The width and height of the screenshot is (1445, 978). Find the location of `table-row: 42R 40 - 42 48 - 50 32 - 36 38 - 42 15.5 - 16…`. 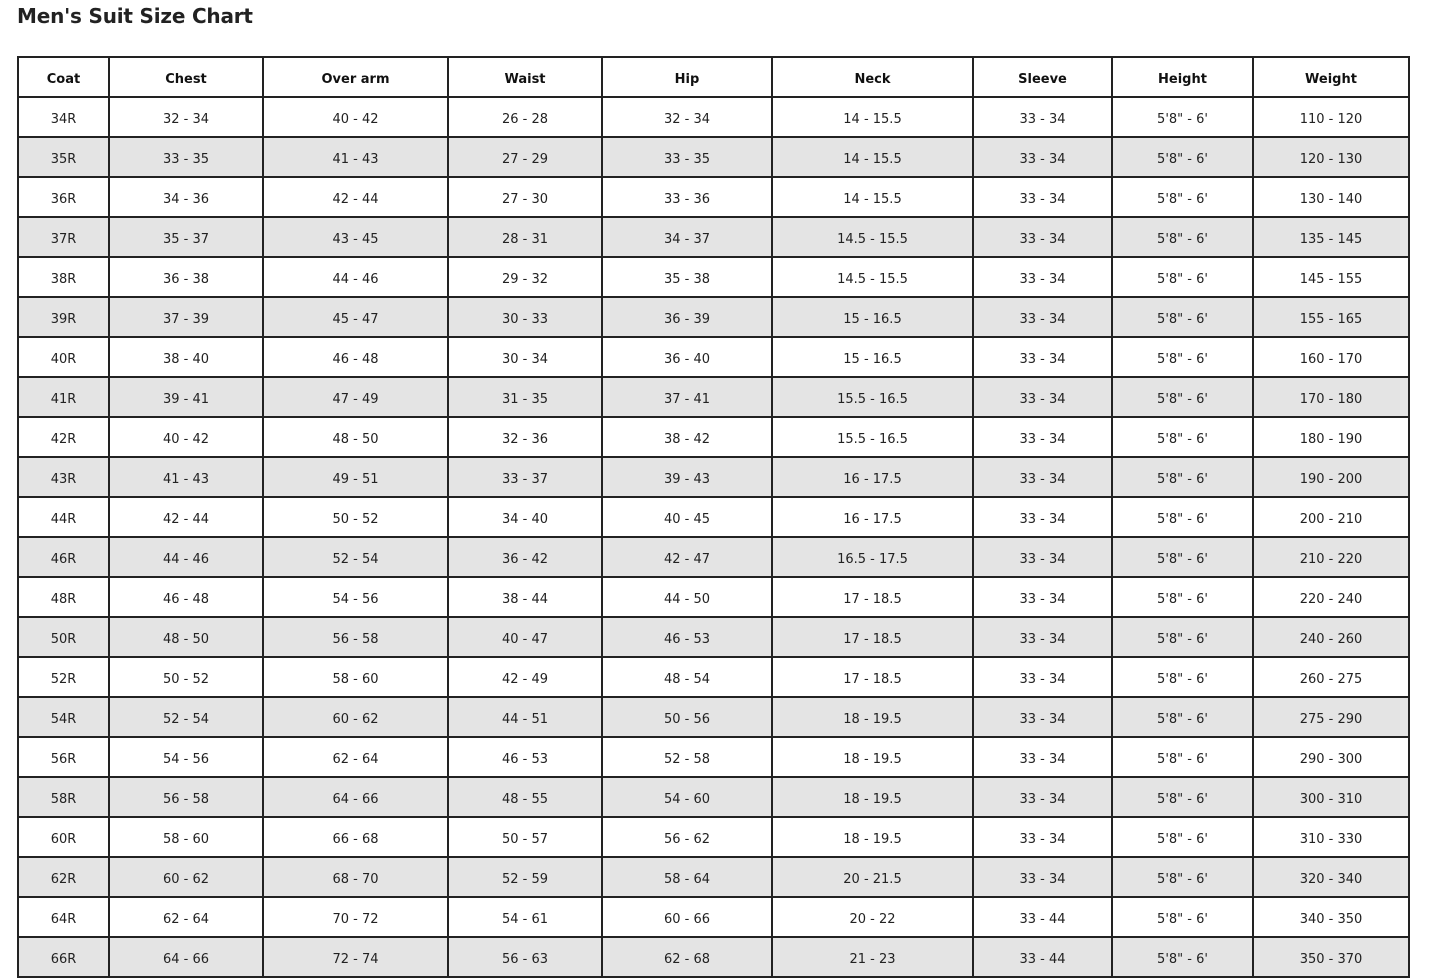

table-row: 42R 40 - 42 48 - 50 32 - 36 38 - 42 15.5 - 16… is located at coordinates (713, 437).